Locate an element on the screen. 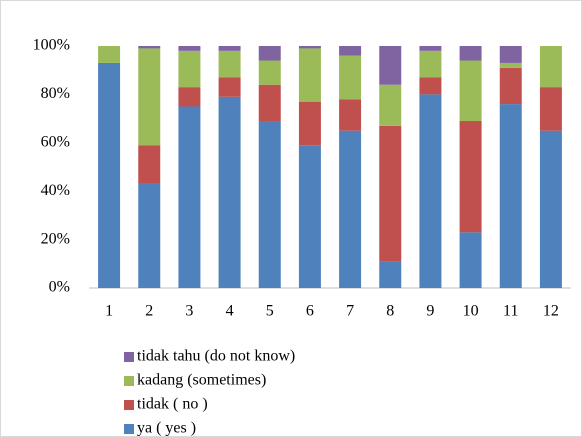  x-tick-label: 2 is located at coordinates (149, 311).